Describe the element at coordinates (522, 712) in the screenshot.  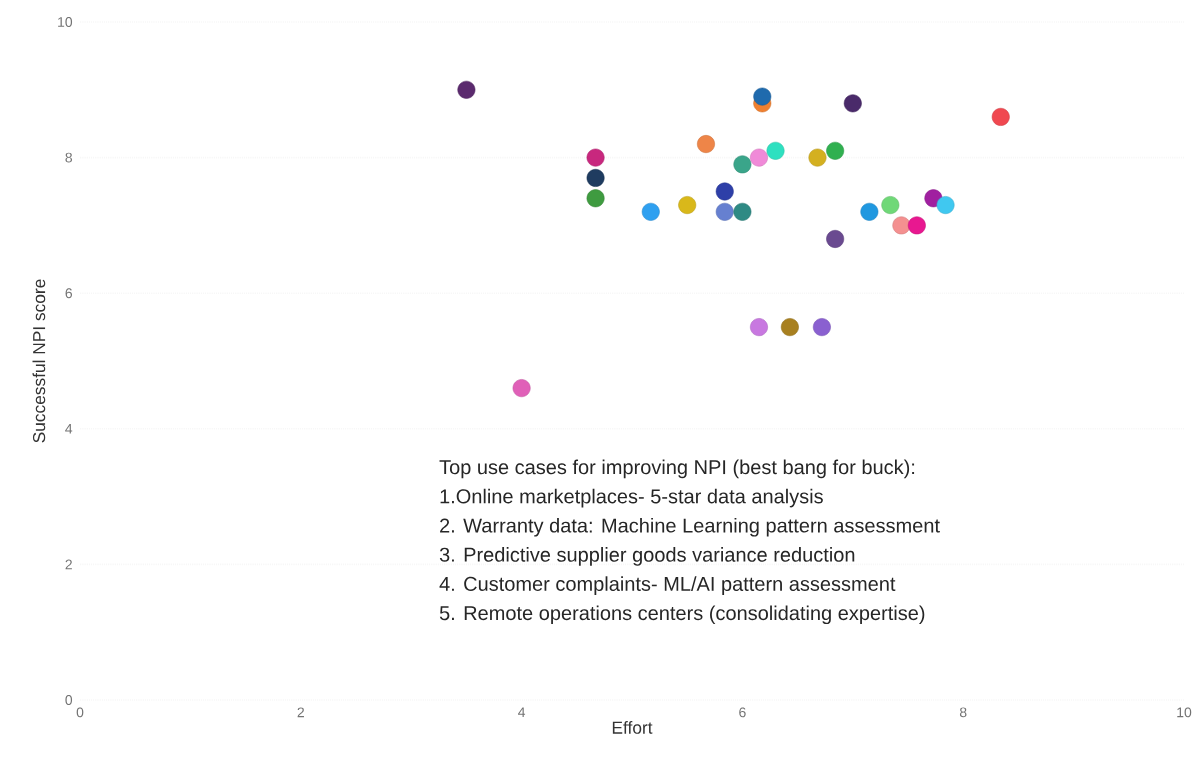
I see `x-tick-label: 4` at that location.